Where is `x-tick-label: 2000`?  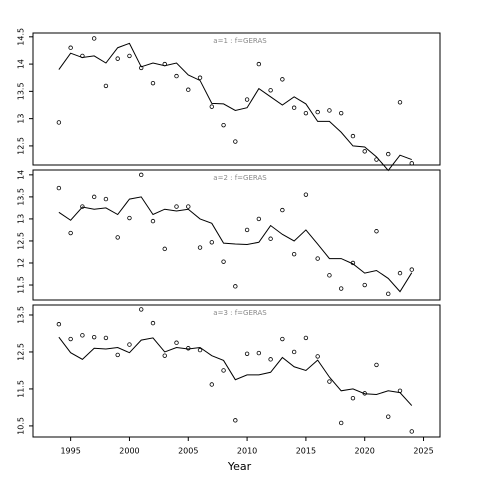 x-tick-label: 2000 is located at coordinates (129, 451).